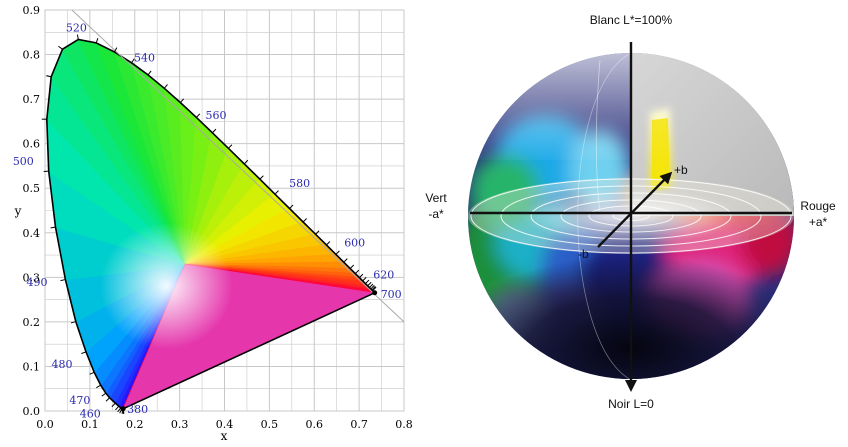 This screenshot has width=848, height=447. I want to click on wavelength-label: 500, so click(23, 161).